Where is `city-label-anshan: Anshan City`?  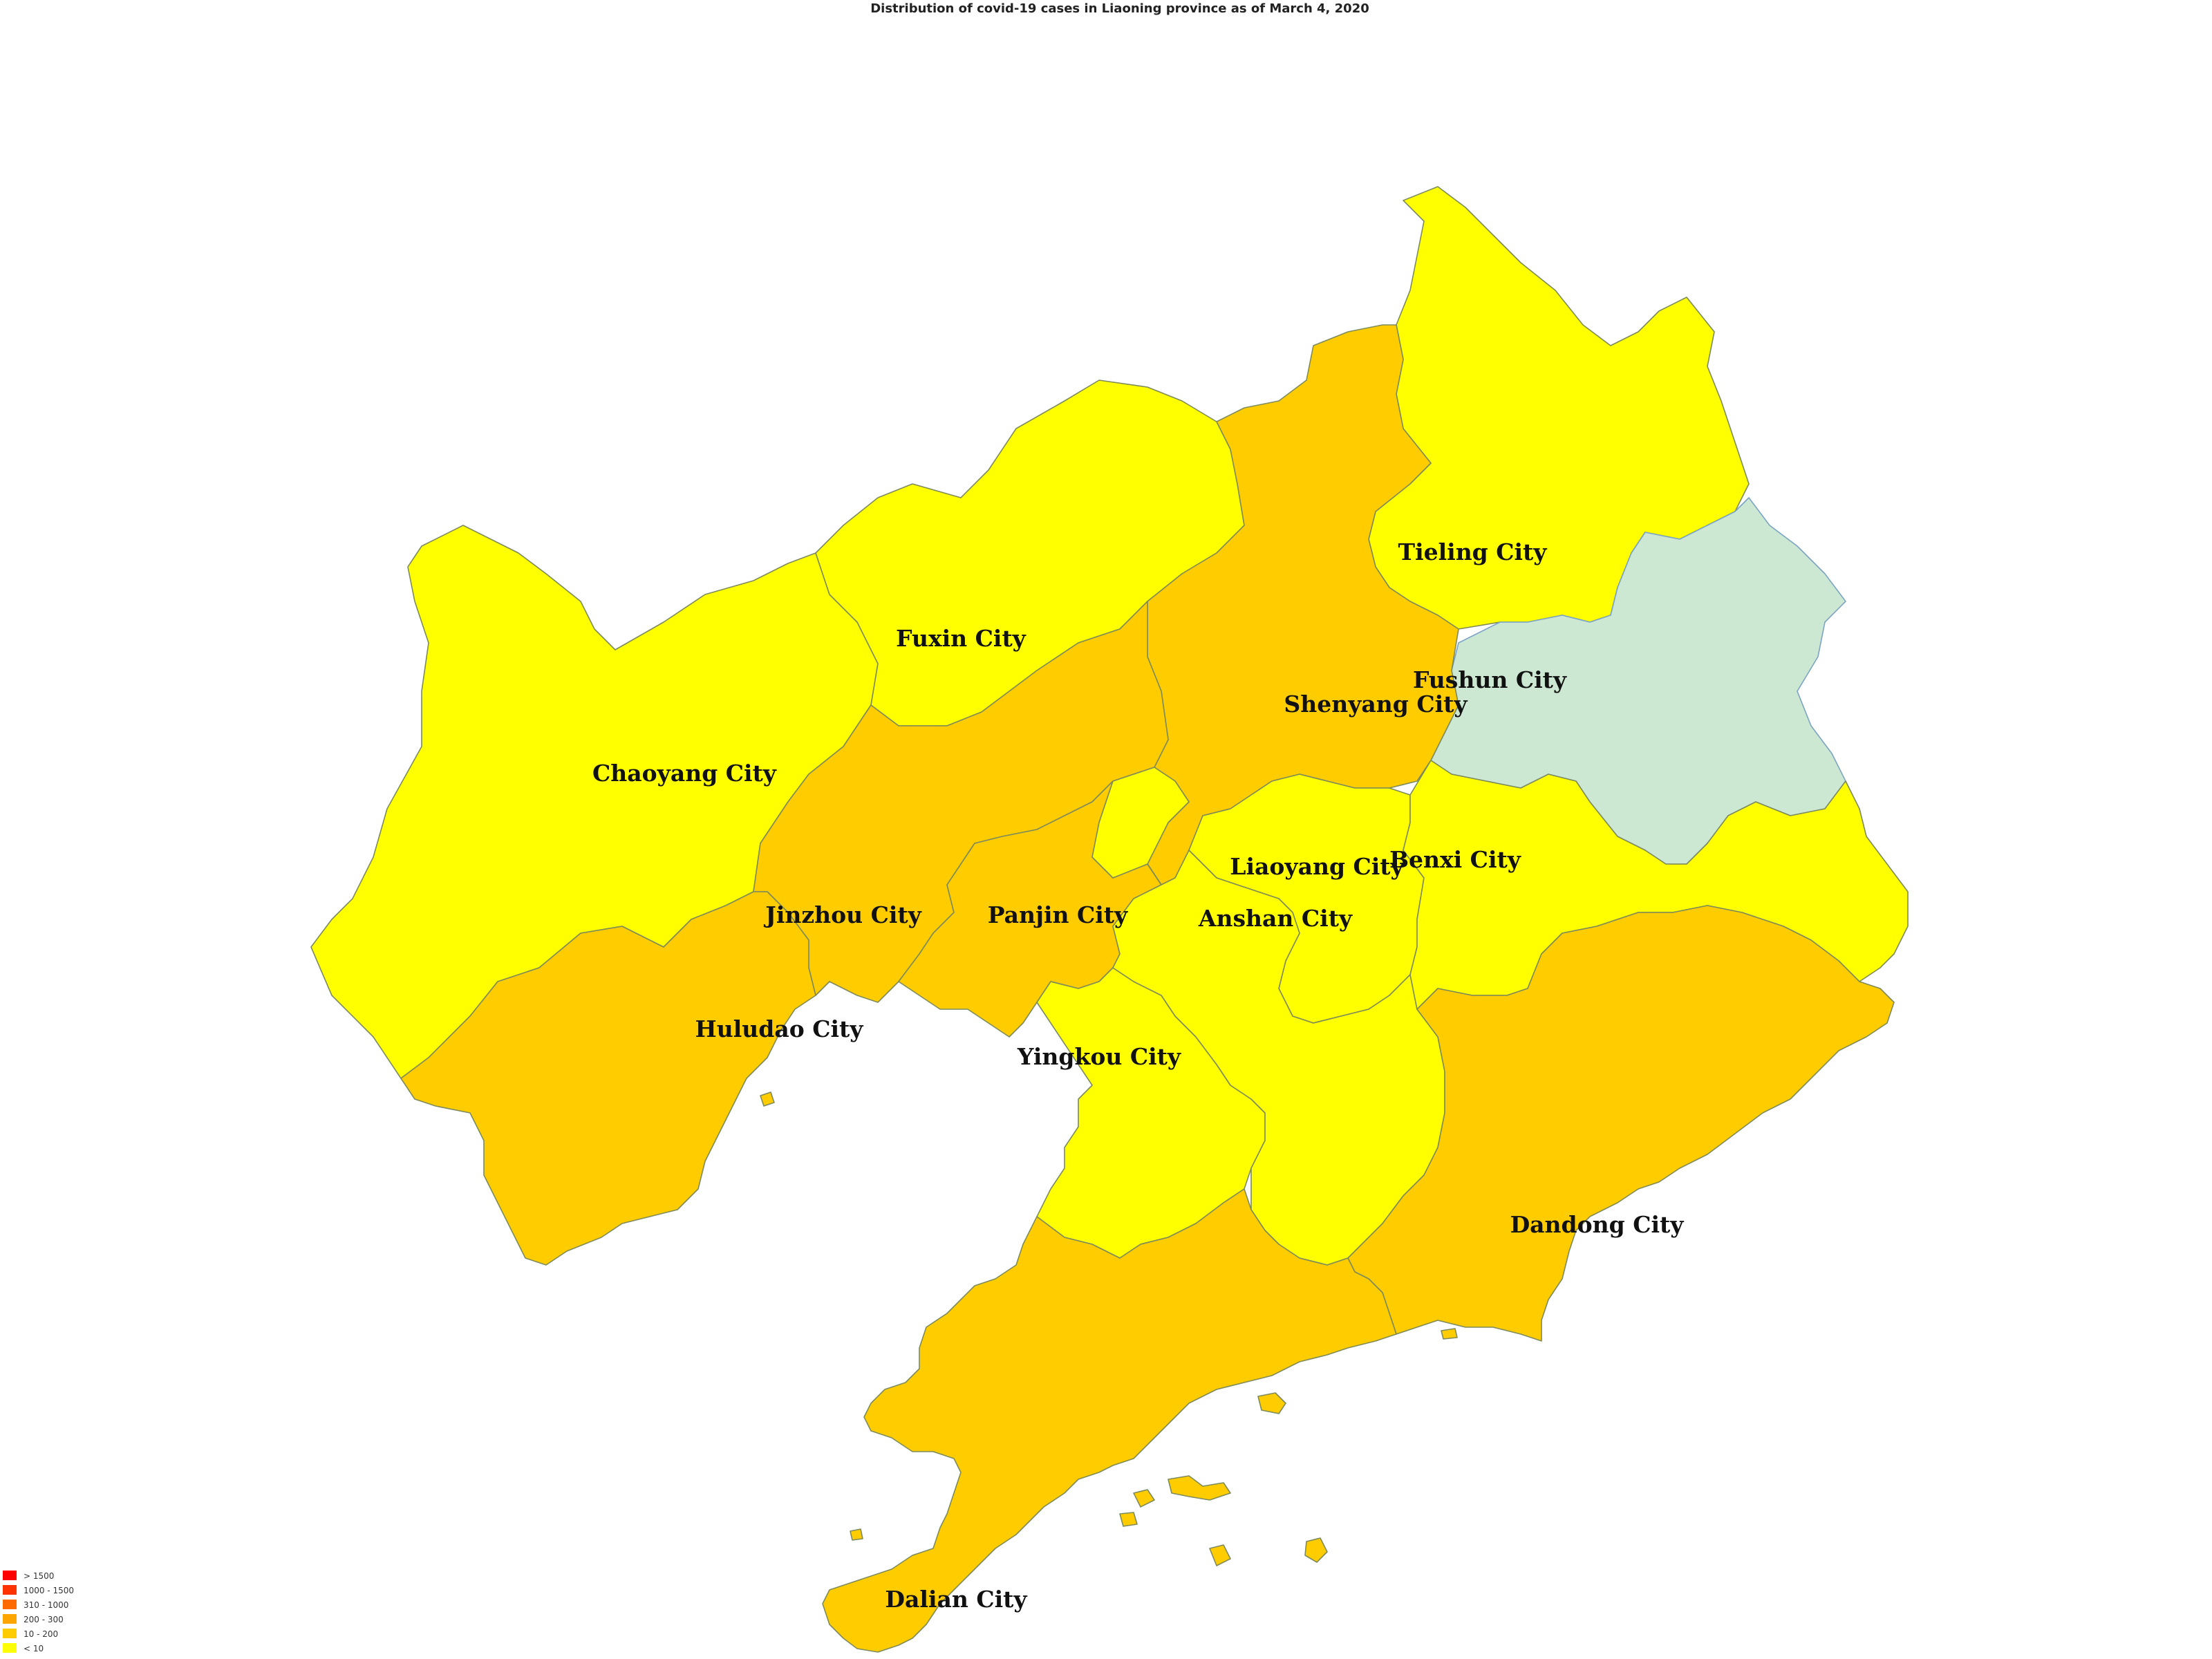 city-label-anshan: Anshan City is located at coordinates (1275, 918).